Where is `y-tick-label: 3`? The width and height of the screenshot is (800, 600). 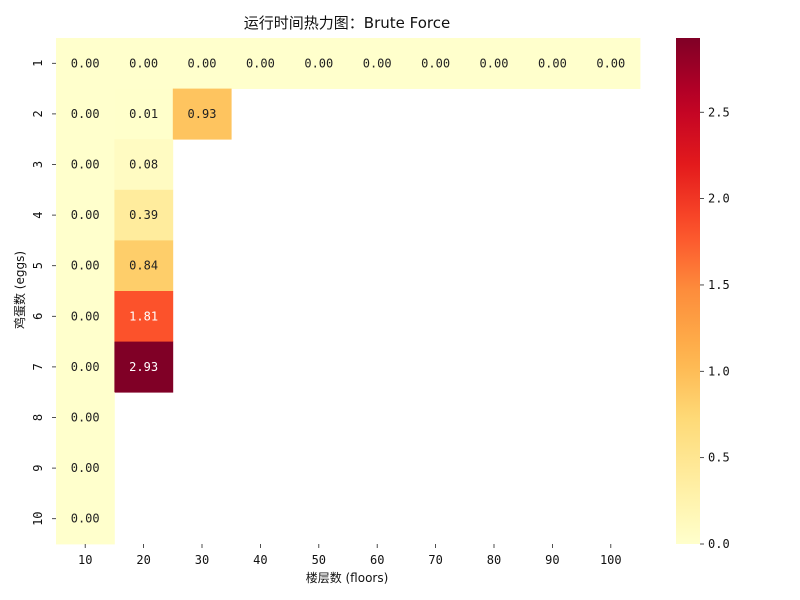
y-tick-label: 3 is located at coordinates (38, 164).